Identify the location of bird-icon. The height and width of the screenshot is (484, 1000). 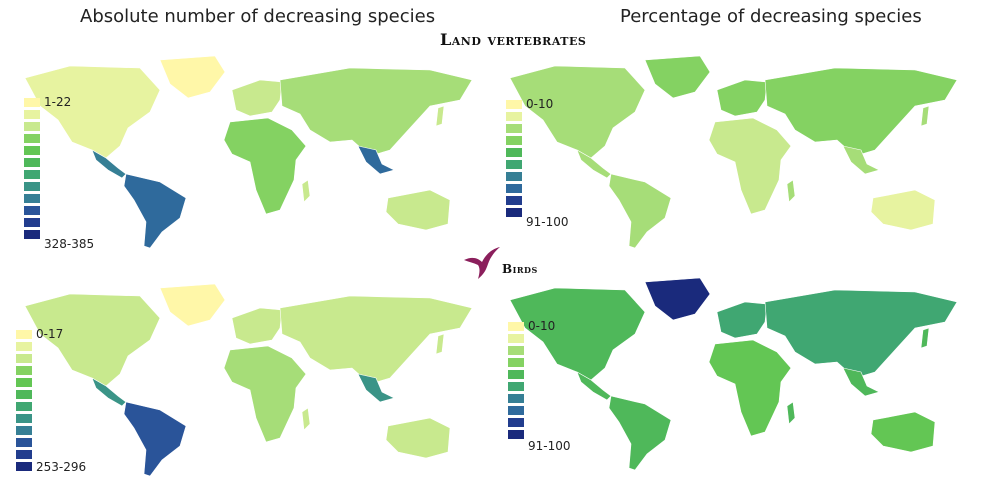
(482, 265).